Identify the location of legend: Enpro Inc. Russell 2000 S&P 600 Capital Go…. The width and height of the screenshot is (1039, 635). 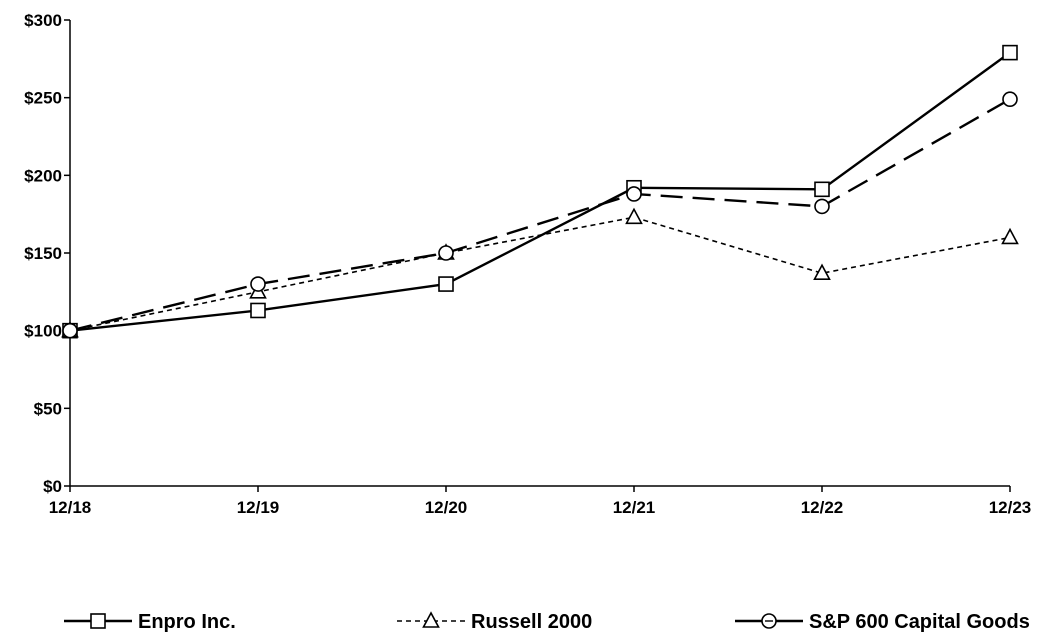
(547, 622).